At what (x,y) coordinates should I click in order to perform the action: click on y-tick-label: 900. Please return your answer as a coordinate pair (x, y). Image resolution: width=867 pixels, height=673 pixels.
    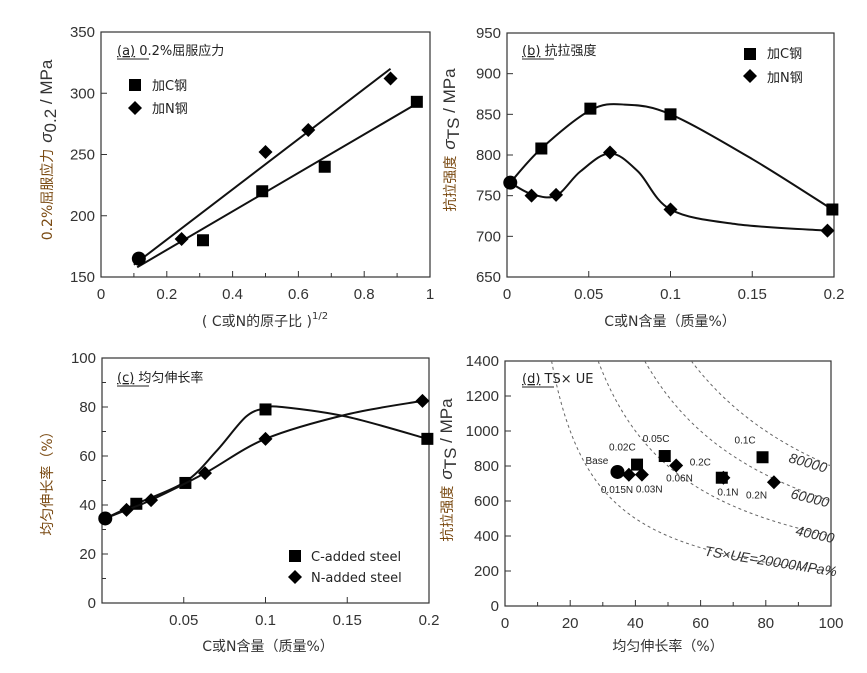
    Looking at the image, I should click on (488, 74).